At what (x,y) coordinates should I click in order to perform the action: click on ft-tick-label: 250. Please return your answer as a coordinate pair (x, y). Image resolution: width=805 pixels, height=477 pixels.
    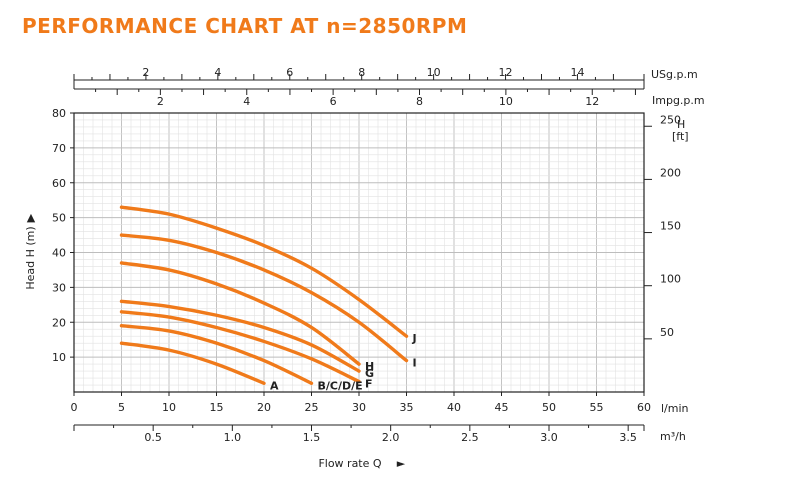
    Looking at the image, I should click on (670, 119).